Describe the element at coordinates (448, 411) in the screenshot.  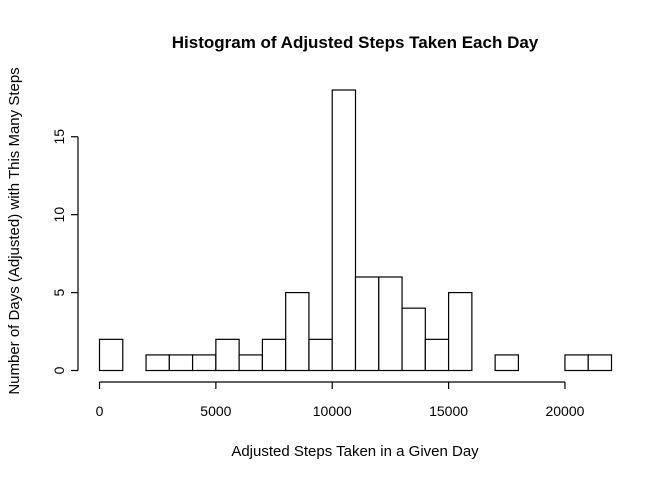
I see `x-tick-label: 15000` at that location.